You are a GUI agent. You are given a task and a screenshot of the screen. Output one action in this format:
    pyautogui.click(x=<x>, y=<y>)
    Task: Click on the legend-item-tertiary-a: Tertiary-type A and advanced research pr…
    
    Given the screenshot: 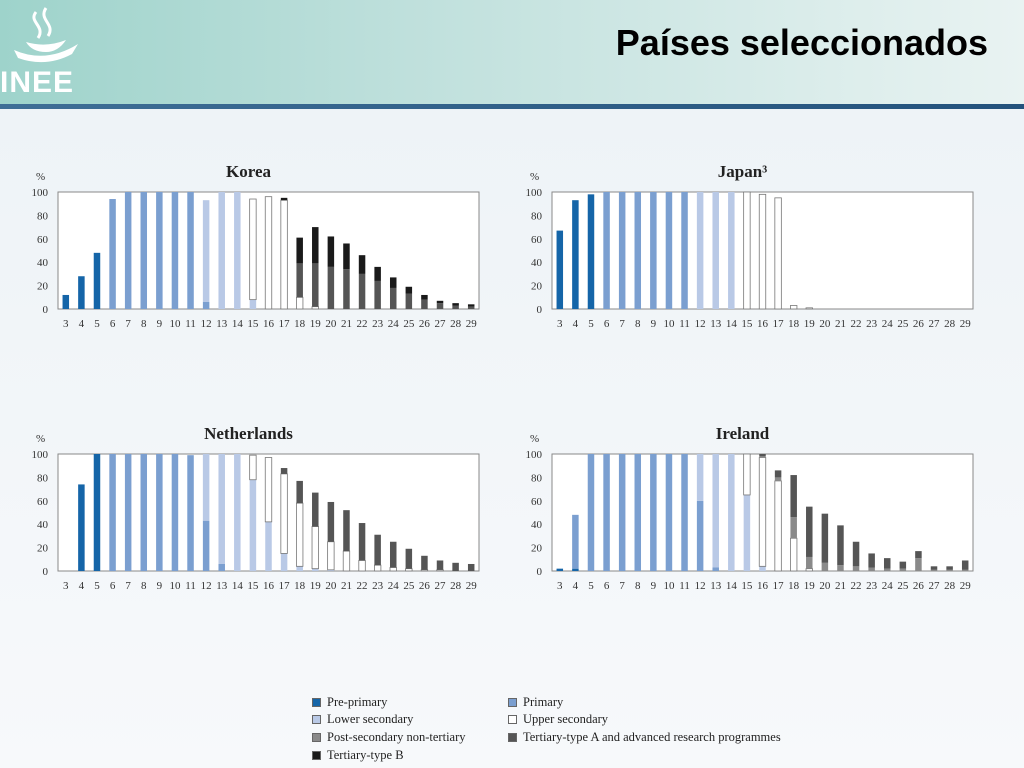 What is the action you would take?
    pyautogui.click(x=644, y=737)
    